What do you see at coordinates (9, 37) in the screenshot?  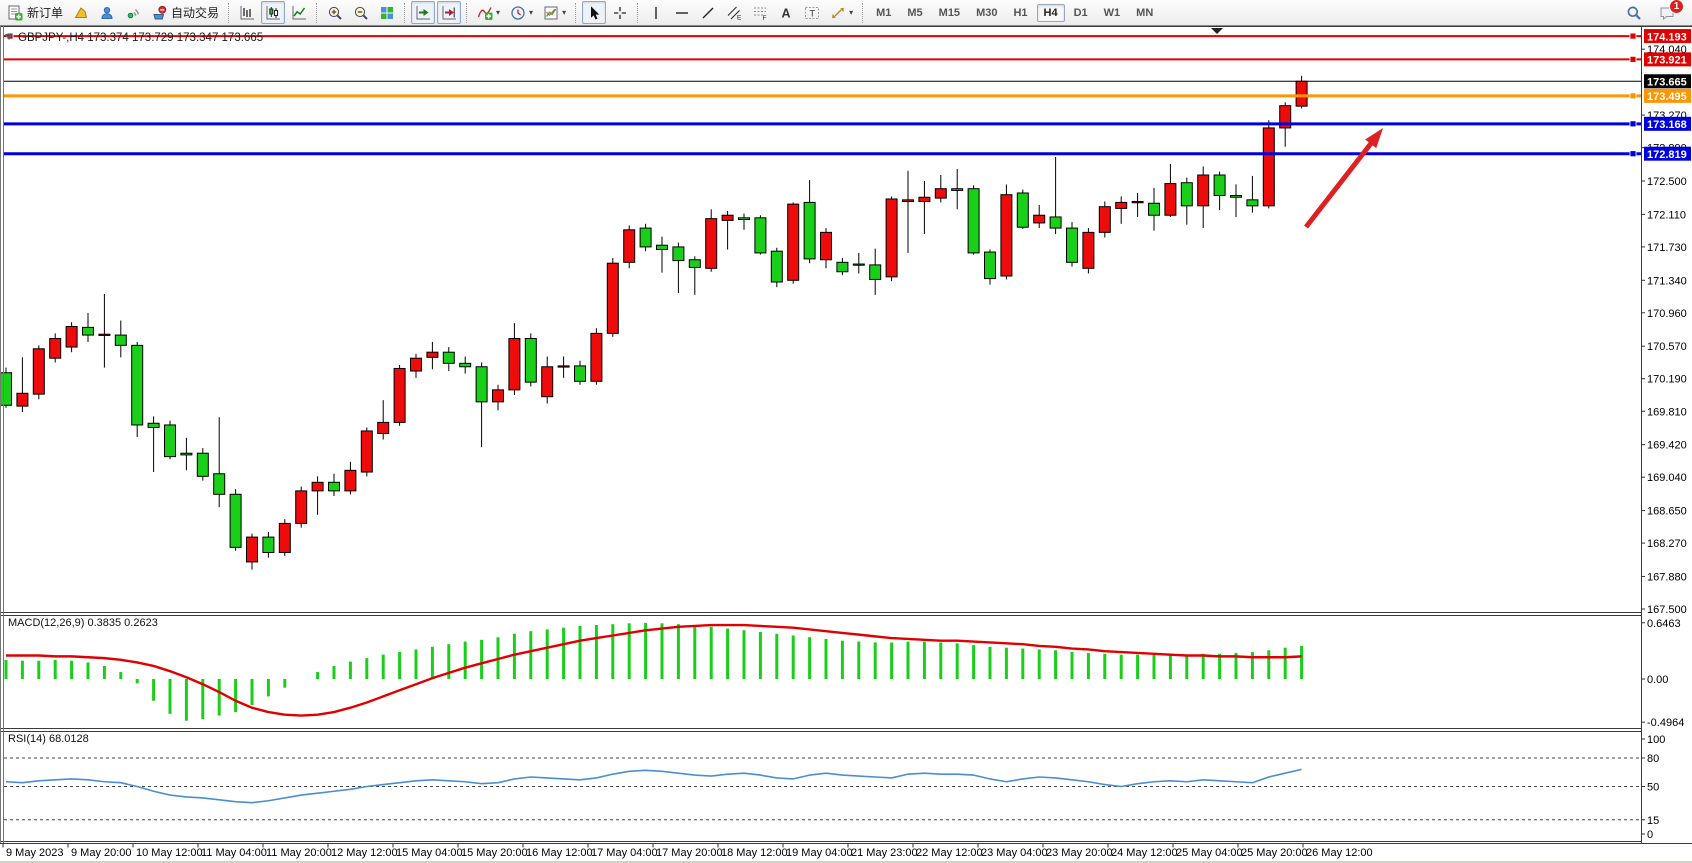 I see `symbol-dropdown-icon` at bounding box center [9, 37].